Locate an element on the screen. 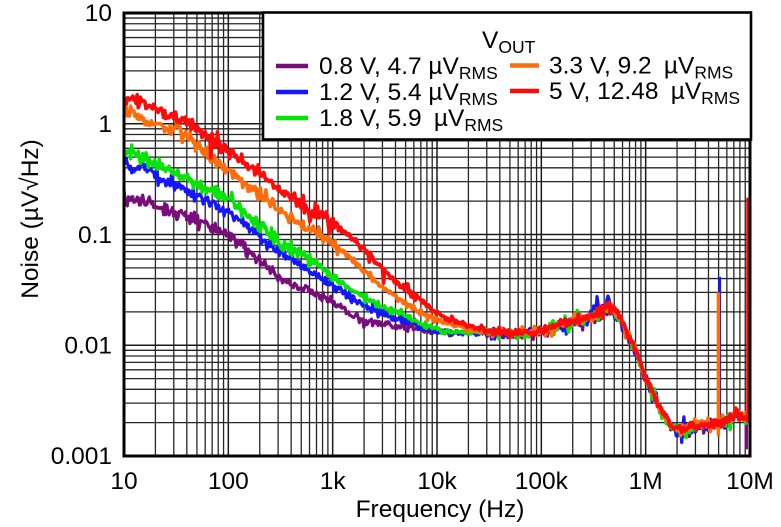 The image size is (781, 527). svg-text: 1 is located at coordinates (105, 124).